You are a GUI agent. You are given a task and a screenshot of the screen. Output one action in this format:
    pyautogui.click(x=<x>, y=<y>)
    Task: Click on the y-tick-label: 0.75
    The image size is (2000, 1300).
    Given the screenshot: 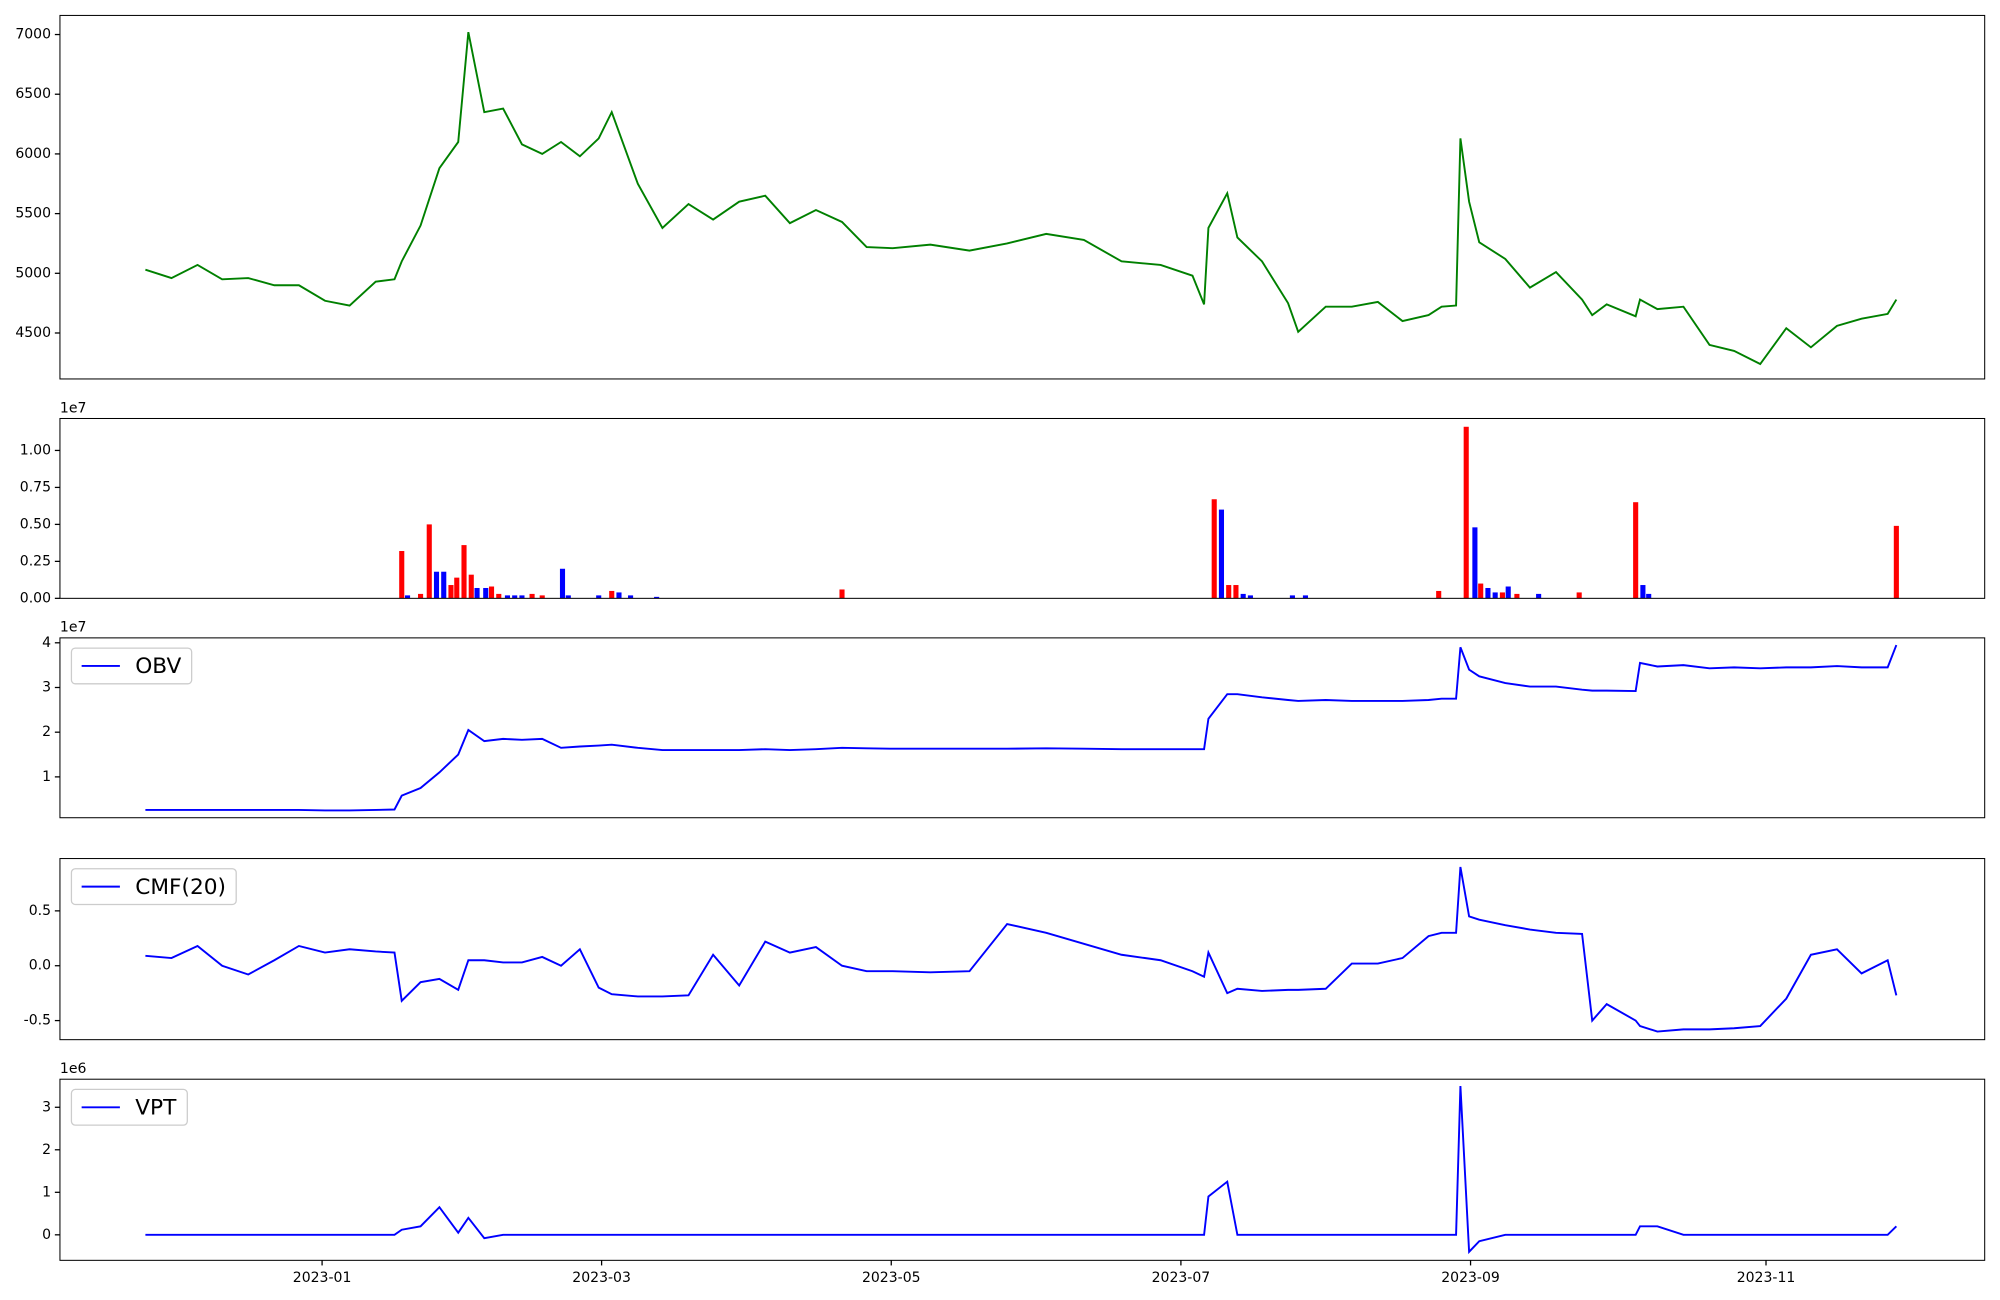 What is the action you would take?
    pyautogui.click(x=35, y=487)
    